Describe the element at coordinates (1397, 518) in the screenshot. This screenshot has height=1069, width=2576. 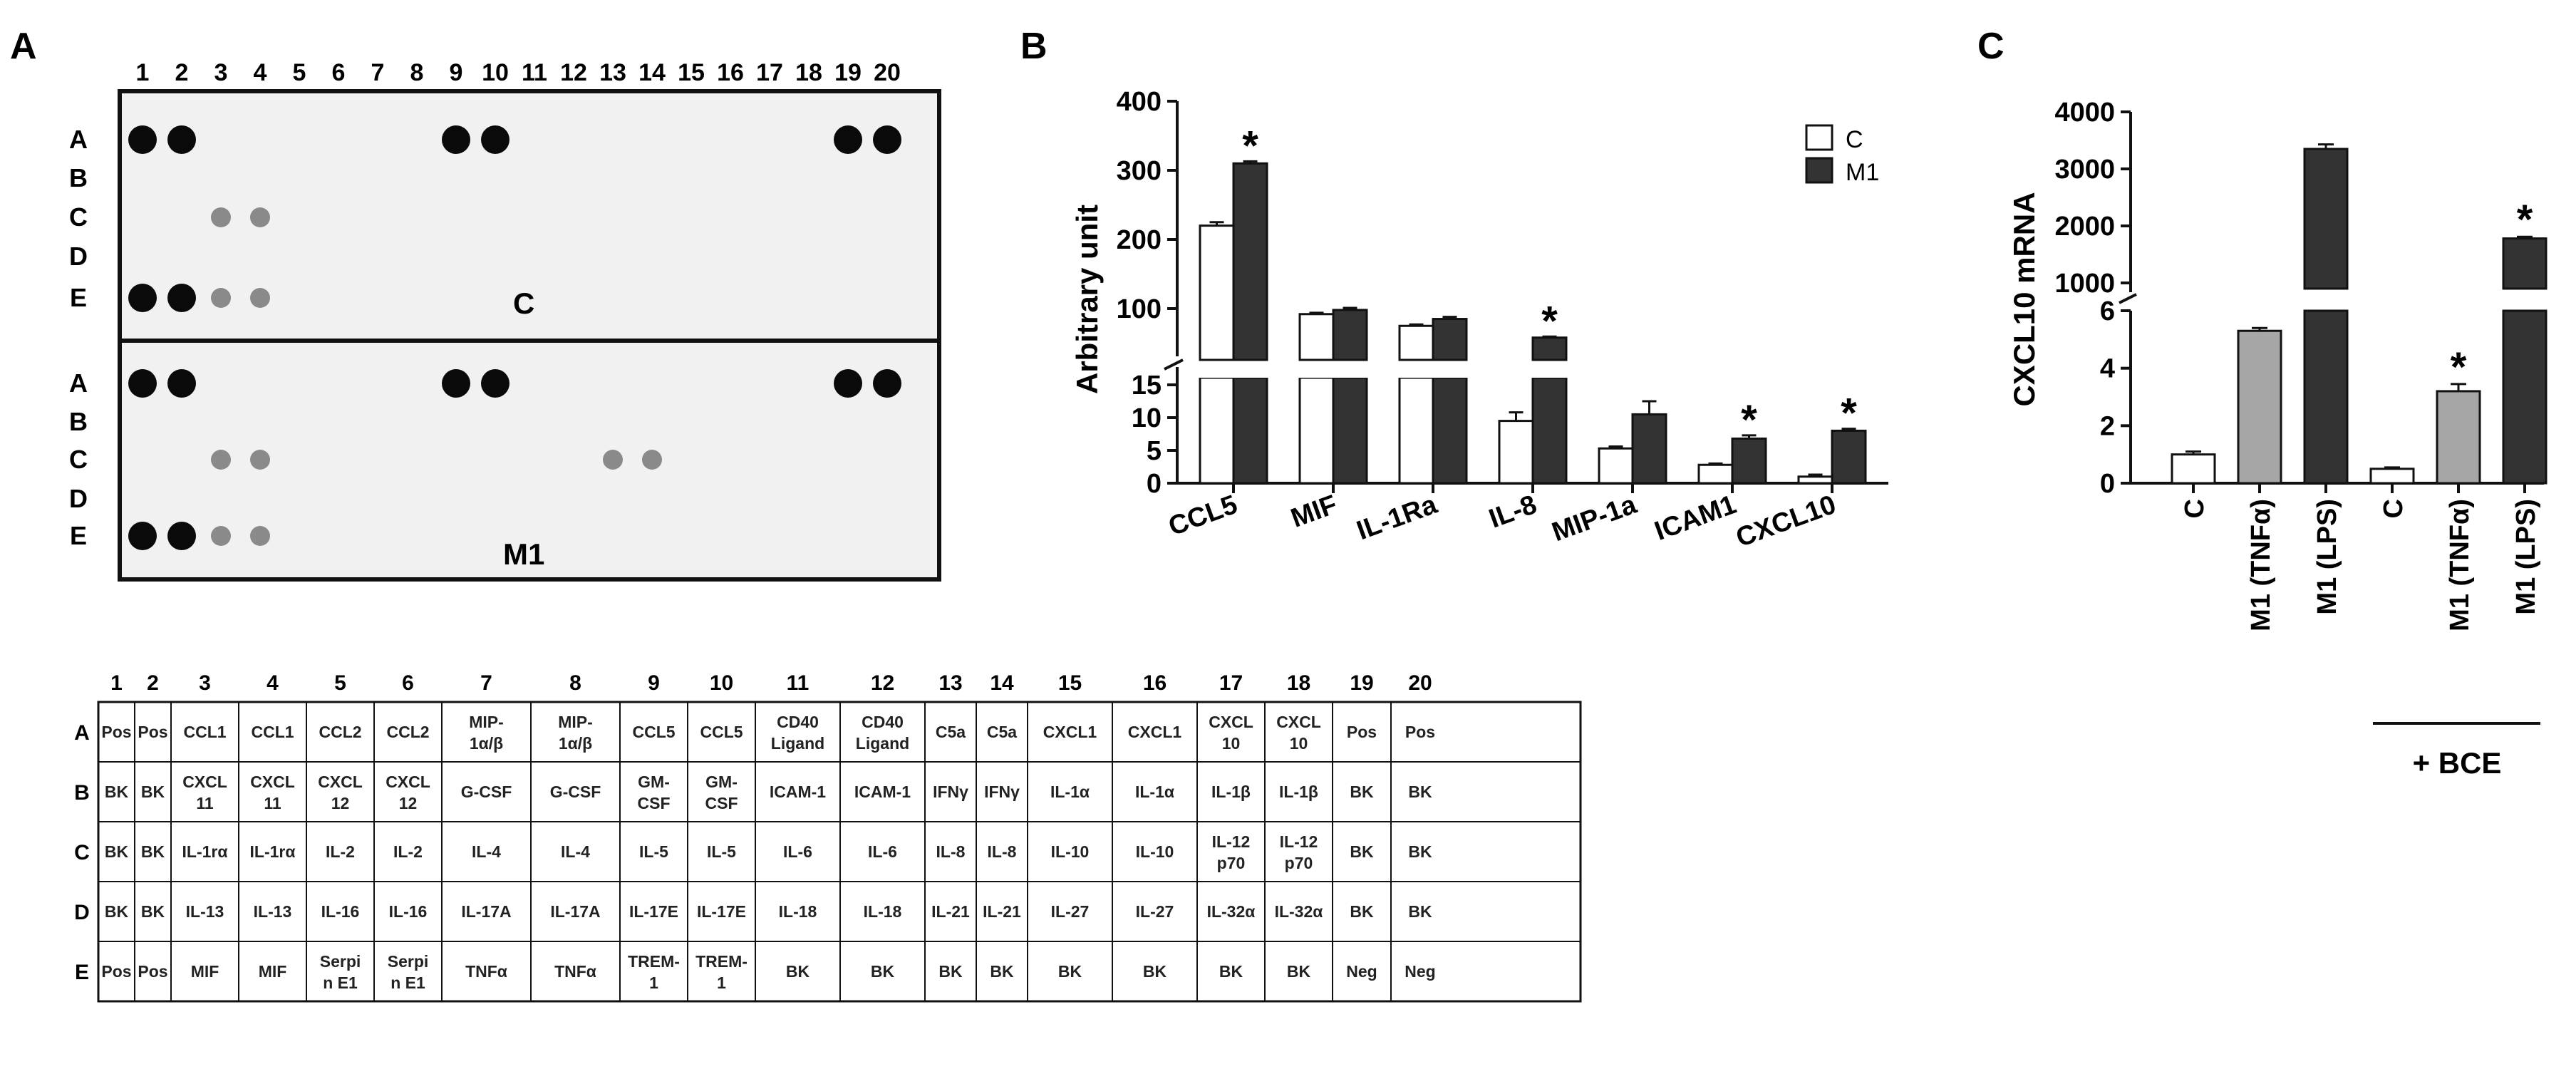
I see `x-category-label: IL-1Ra` at that location.